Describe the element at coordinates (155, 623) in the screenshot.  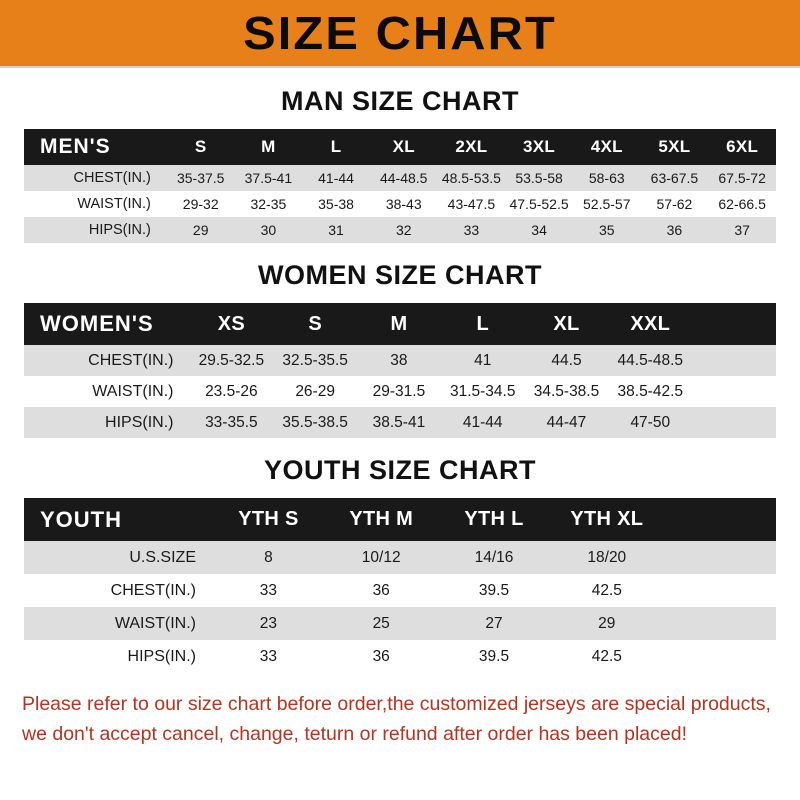
I see `youth-row-label: WAIST(IN.)` at that location.